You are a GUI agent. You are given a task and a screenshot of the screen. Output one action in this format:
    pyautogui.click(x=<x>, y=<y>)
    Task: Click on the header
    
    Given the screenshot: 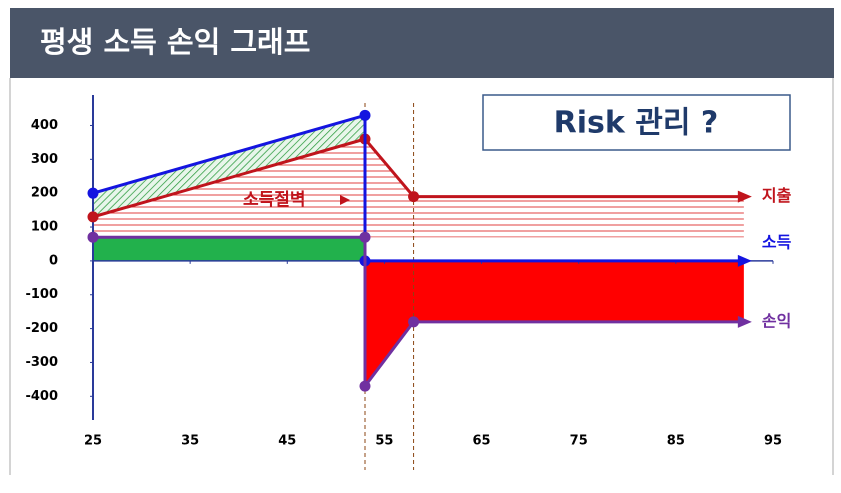 What is the action you would take?
    pyautogui.click(x=422, y=43)
    